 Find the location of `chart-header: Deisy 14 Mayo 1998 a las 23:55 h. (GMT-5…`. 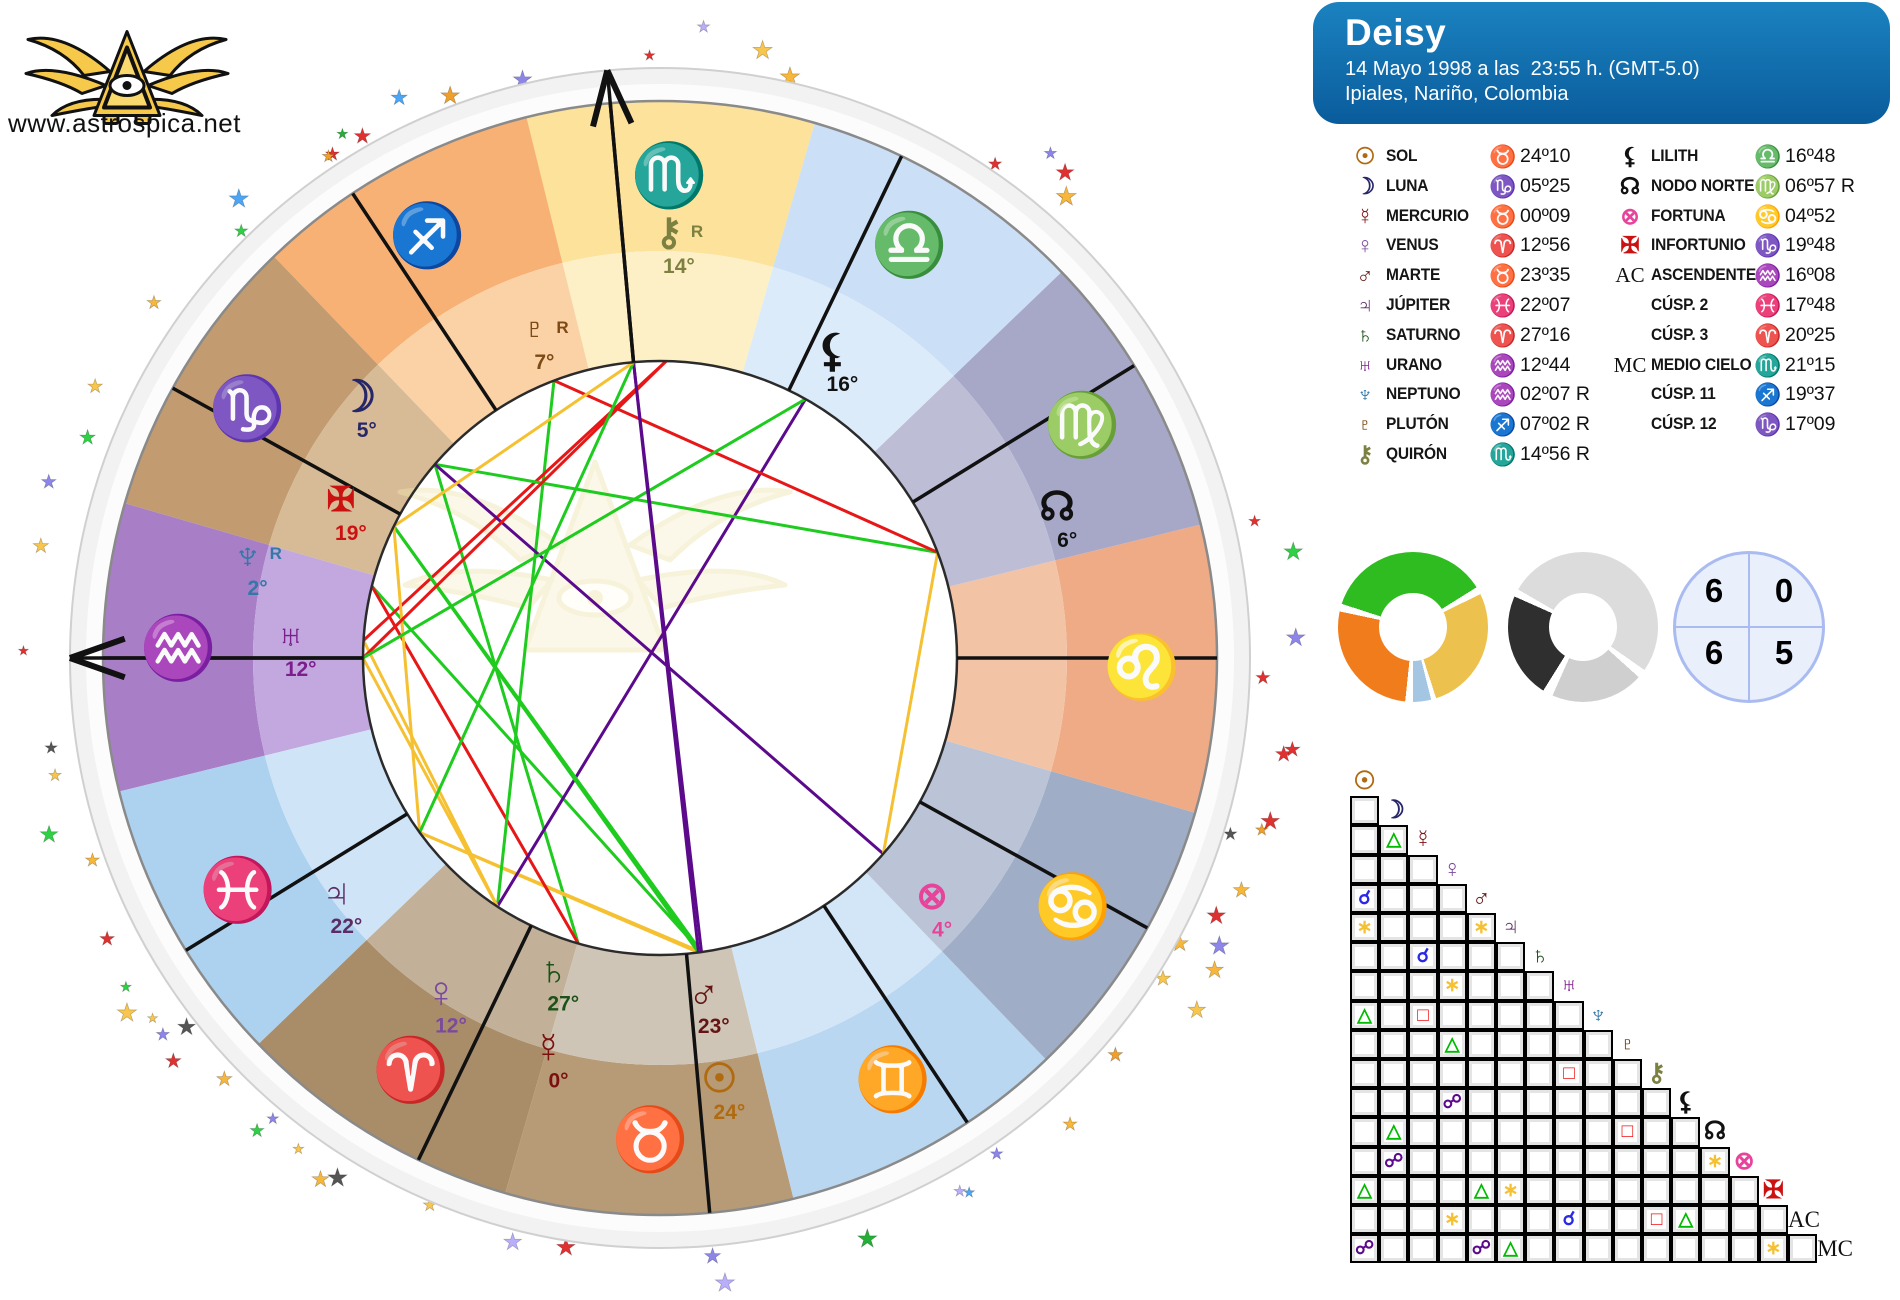

chart-header: Deisy 14 Mayo 1998 a las 23:55 h. (GMT-5… is located at coordinates (1601, 63).